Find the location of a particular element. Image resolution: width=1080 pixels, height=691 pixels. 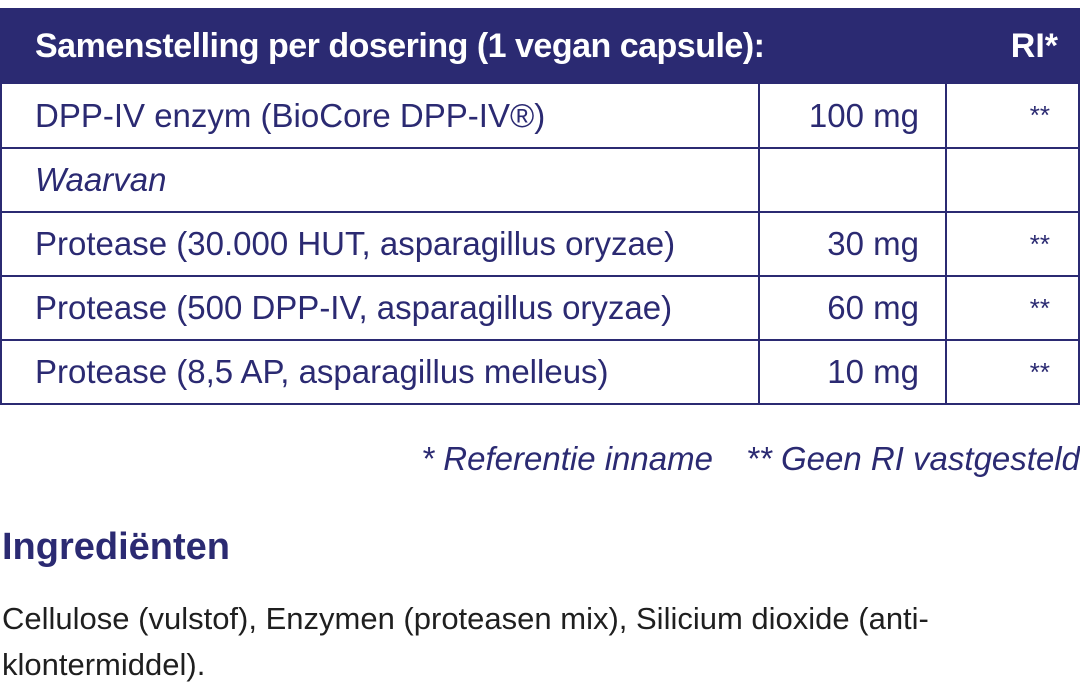

table-row: DPP-IV enzym (BioCore DPP-IV®) 100 mg ** is located at coordinates (540, 116).